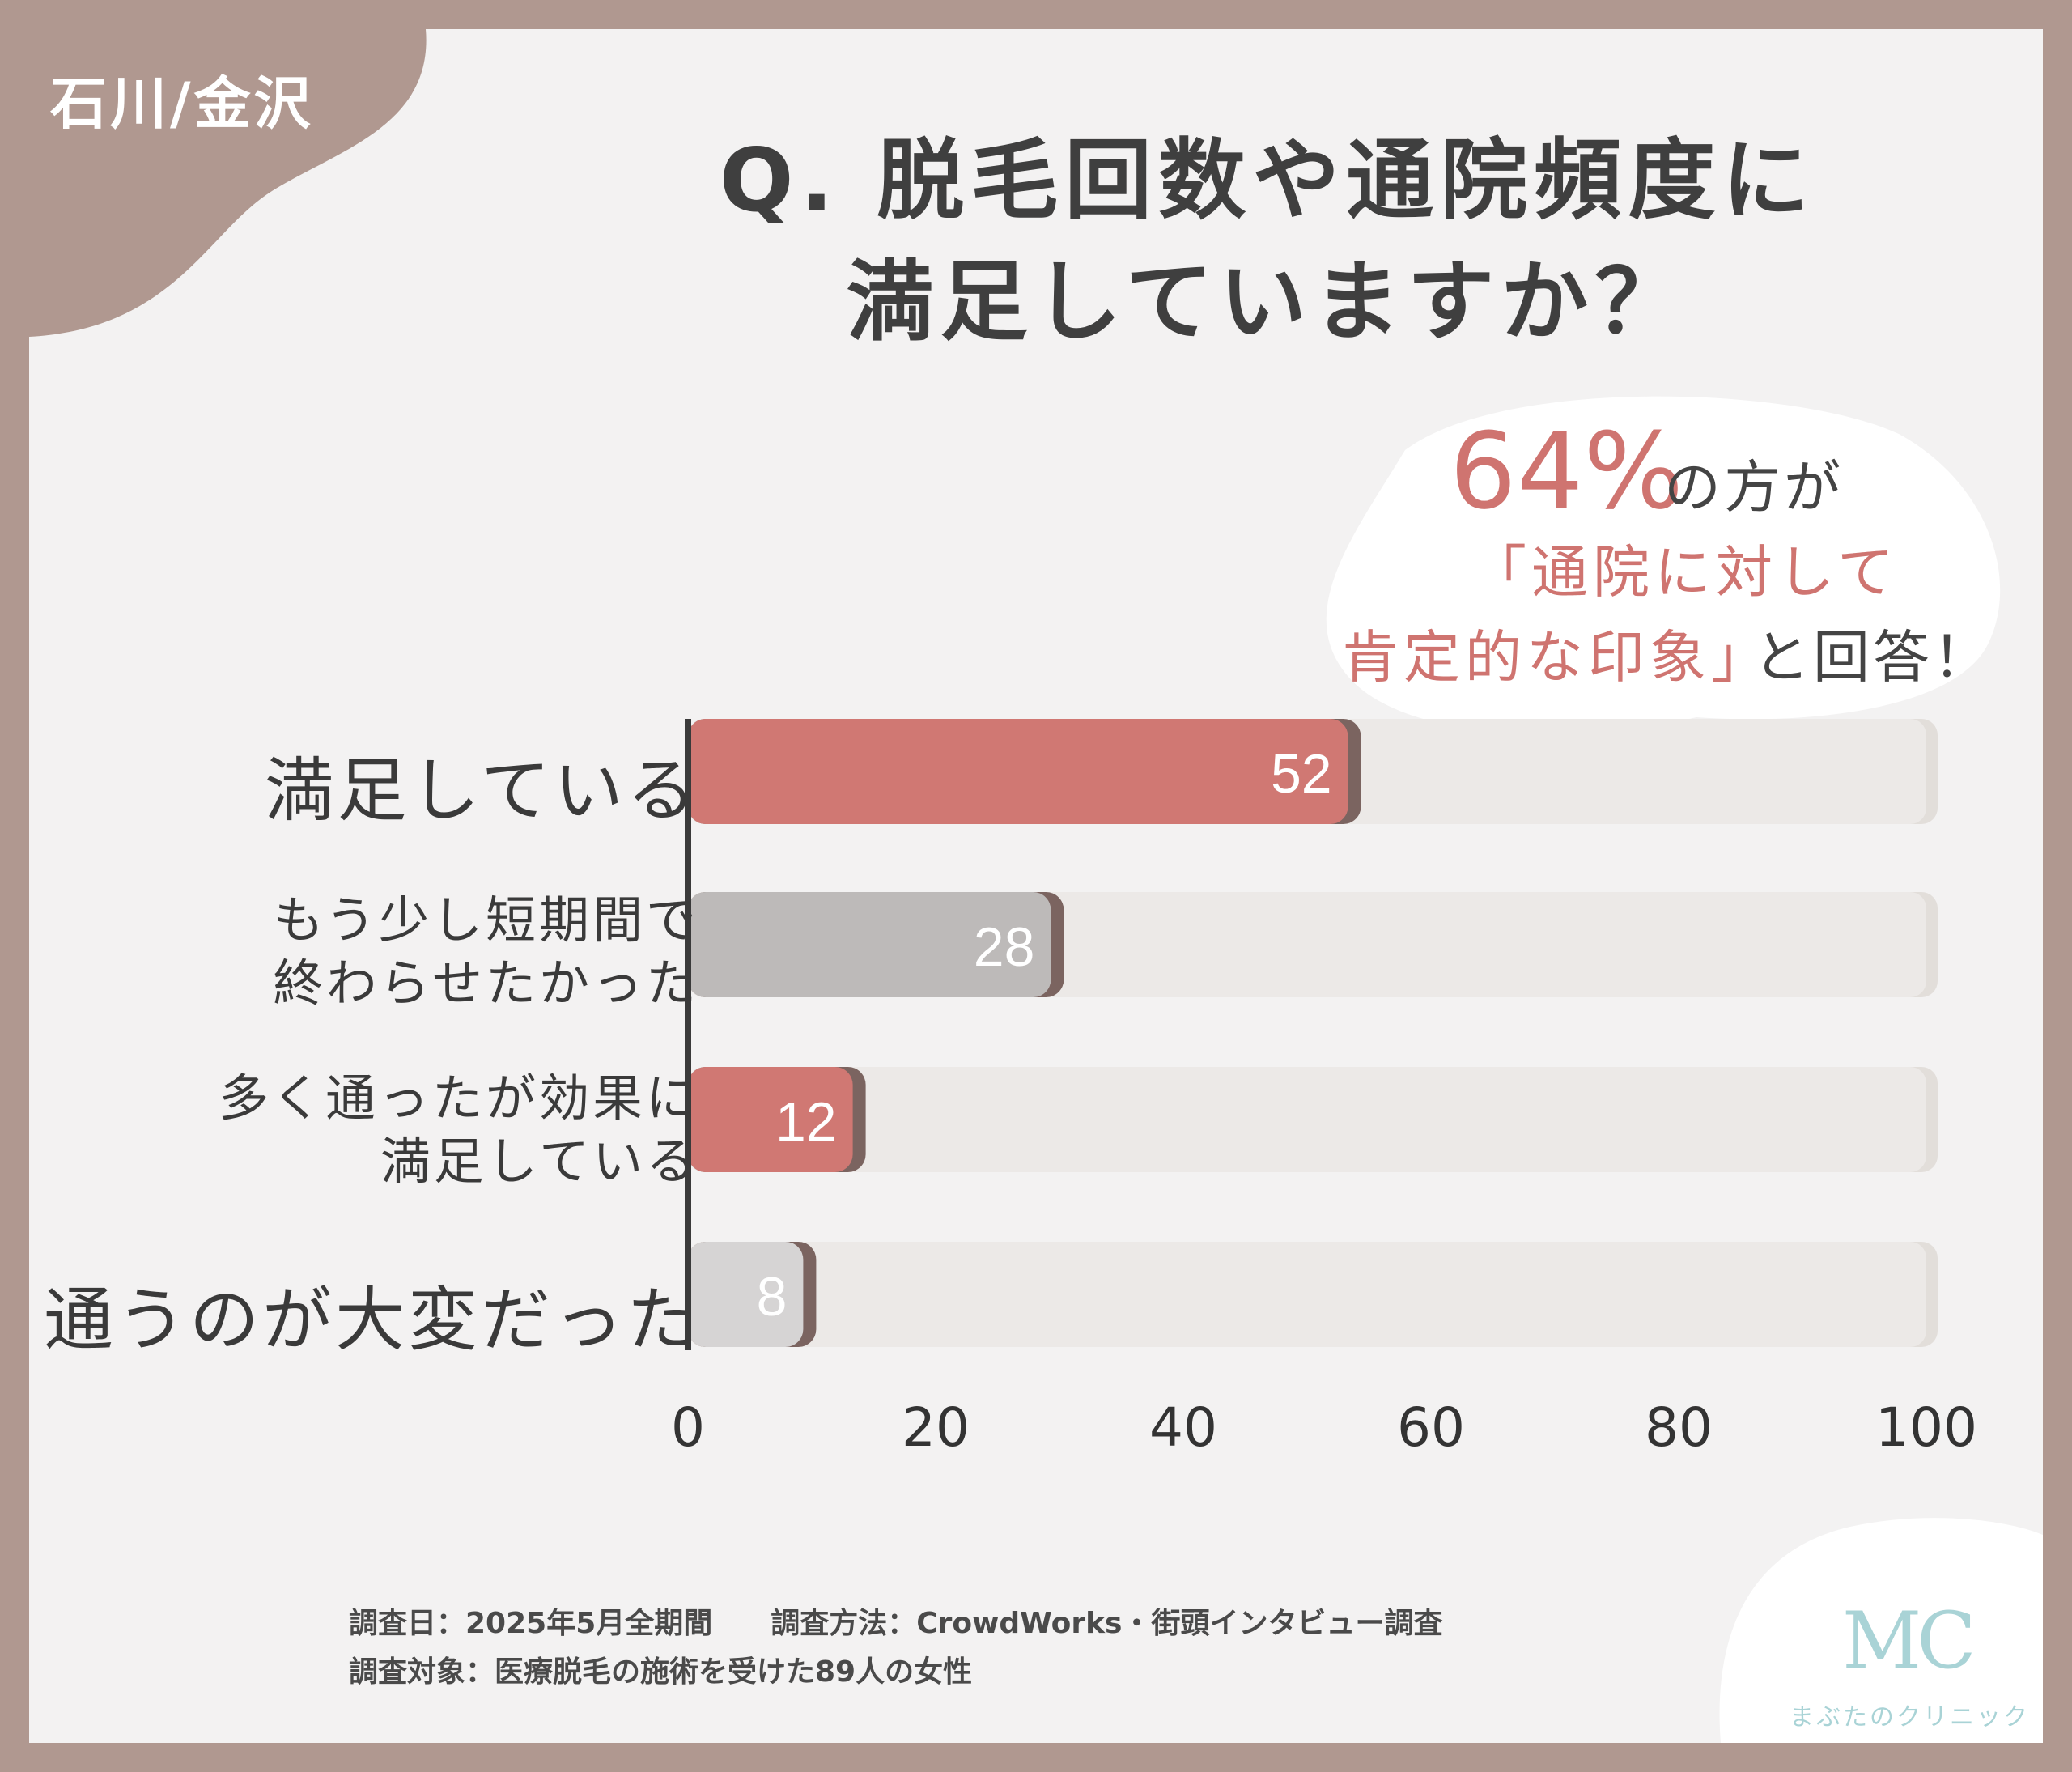 Image resolution: width=2072 pixels, height=1772 pixels. Describe the element at coordinates (371, 1321) in the screenshot. I see `category-label: 通うのが大変だった` at that location.